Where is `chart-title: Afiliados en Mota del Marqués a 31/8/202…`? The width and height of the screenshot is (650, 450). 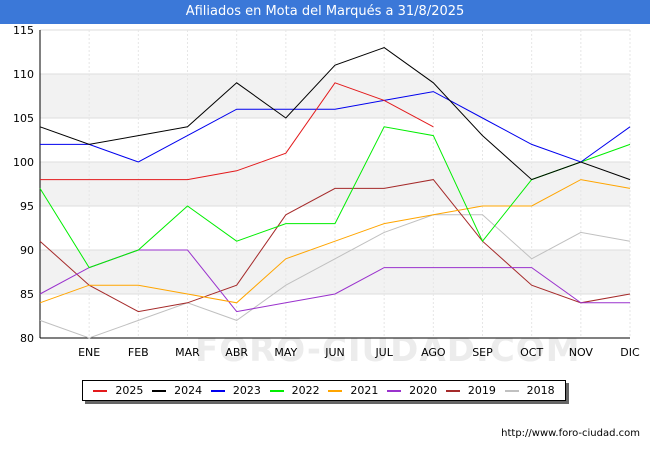
chart-title: Afiliados en Mota del Marqués a 31/8/202… is located at coordinates (325, 12).